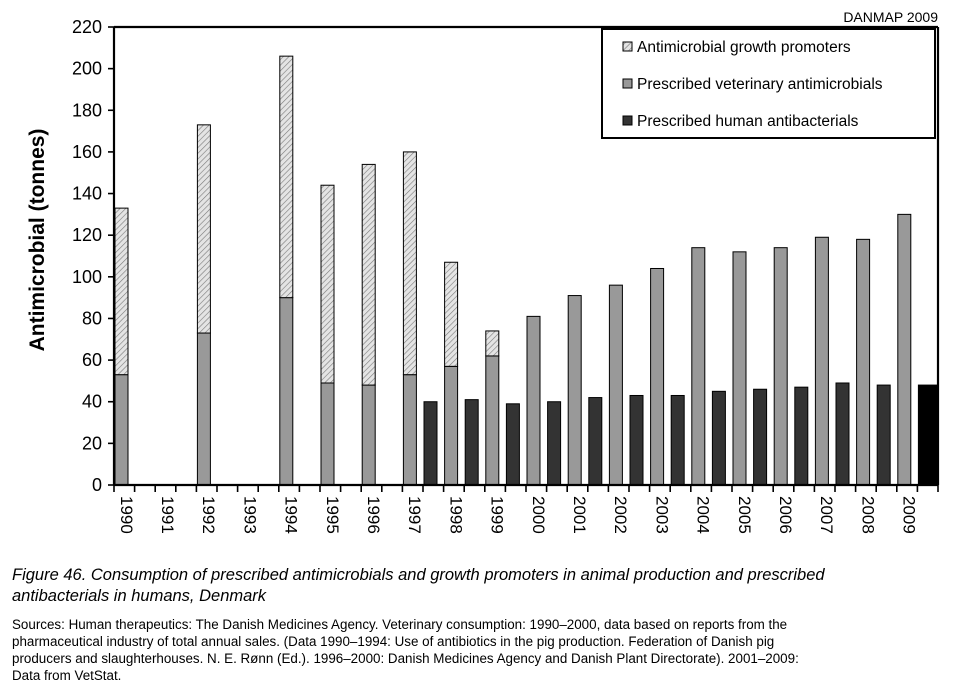  Describe the element at coordinates (657, 376) in the screenshot. I see `bar-veterinary-2003` at that location.